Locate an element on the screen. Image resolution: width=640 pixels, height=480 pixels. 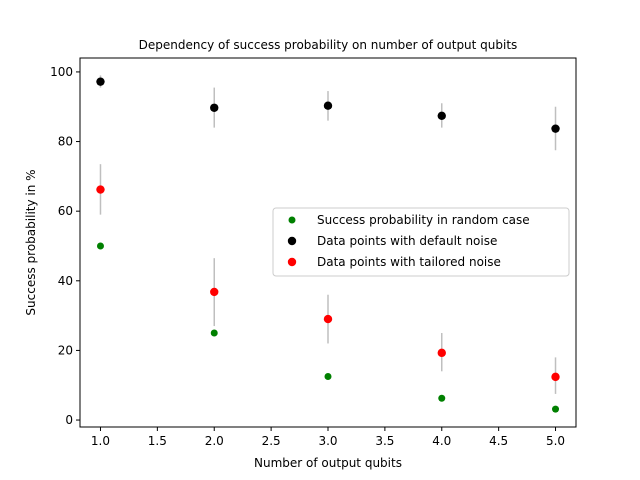
y-axis-label: Success probability in % is located at coordinates (31, 242).